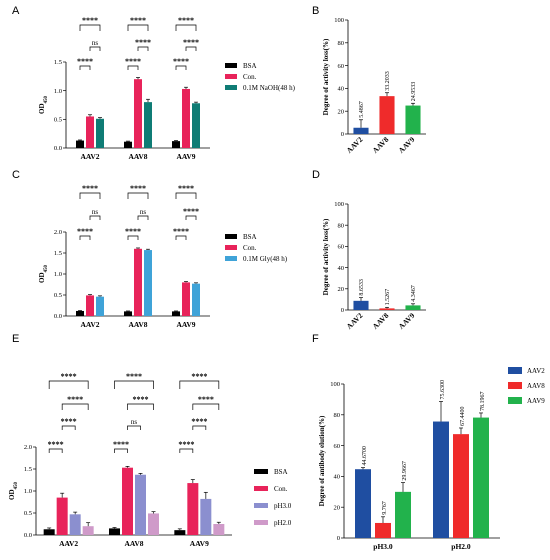 Image resolution: width=550 pixels, height=560 pixels. What do you see at coordinates (269, 88) in the screenshot?
I see `legend-label: 0.1M NaOH(48 h)` at bounding box center [269, 88].